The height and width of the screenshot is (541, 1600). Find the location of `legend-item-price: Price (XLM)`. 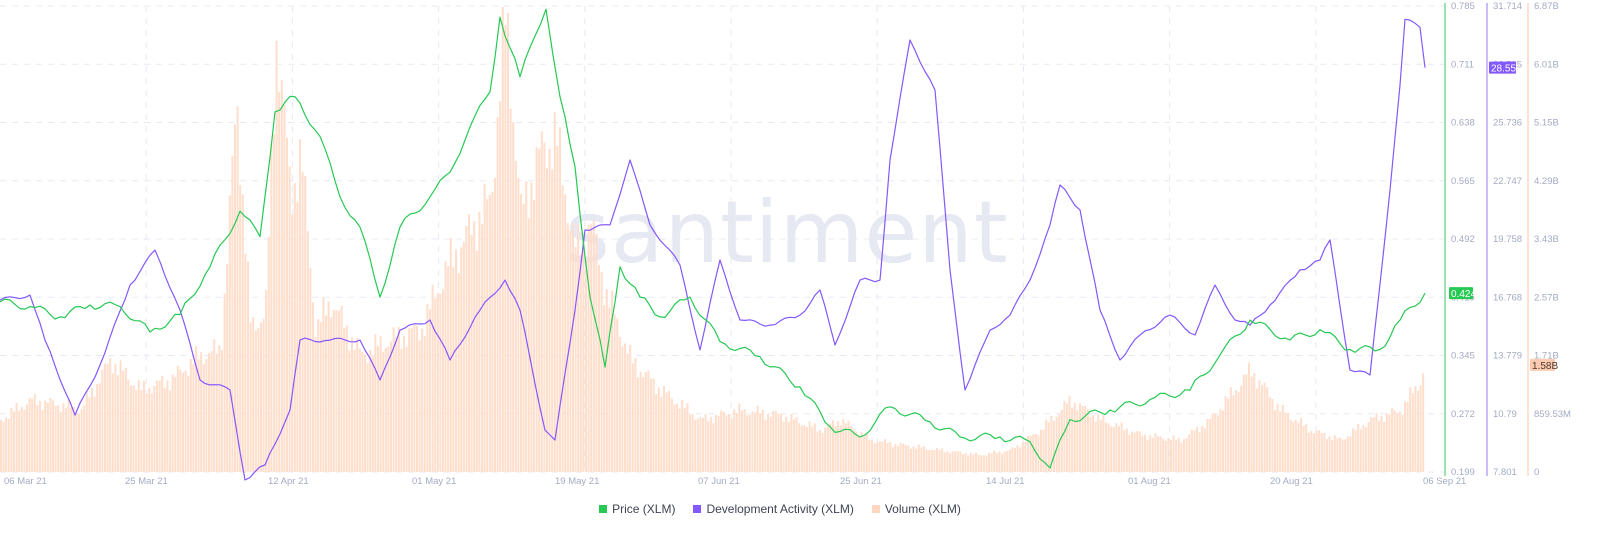

legend-item-price: Price (XLM) is located at coordinates (637, 509).